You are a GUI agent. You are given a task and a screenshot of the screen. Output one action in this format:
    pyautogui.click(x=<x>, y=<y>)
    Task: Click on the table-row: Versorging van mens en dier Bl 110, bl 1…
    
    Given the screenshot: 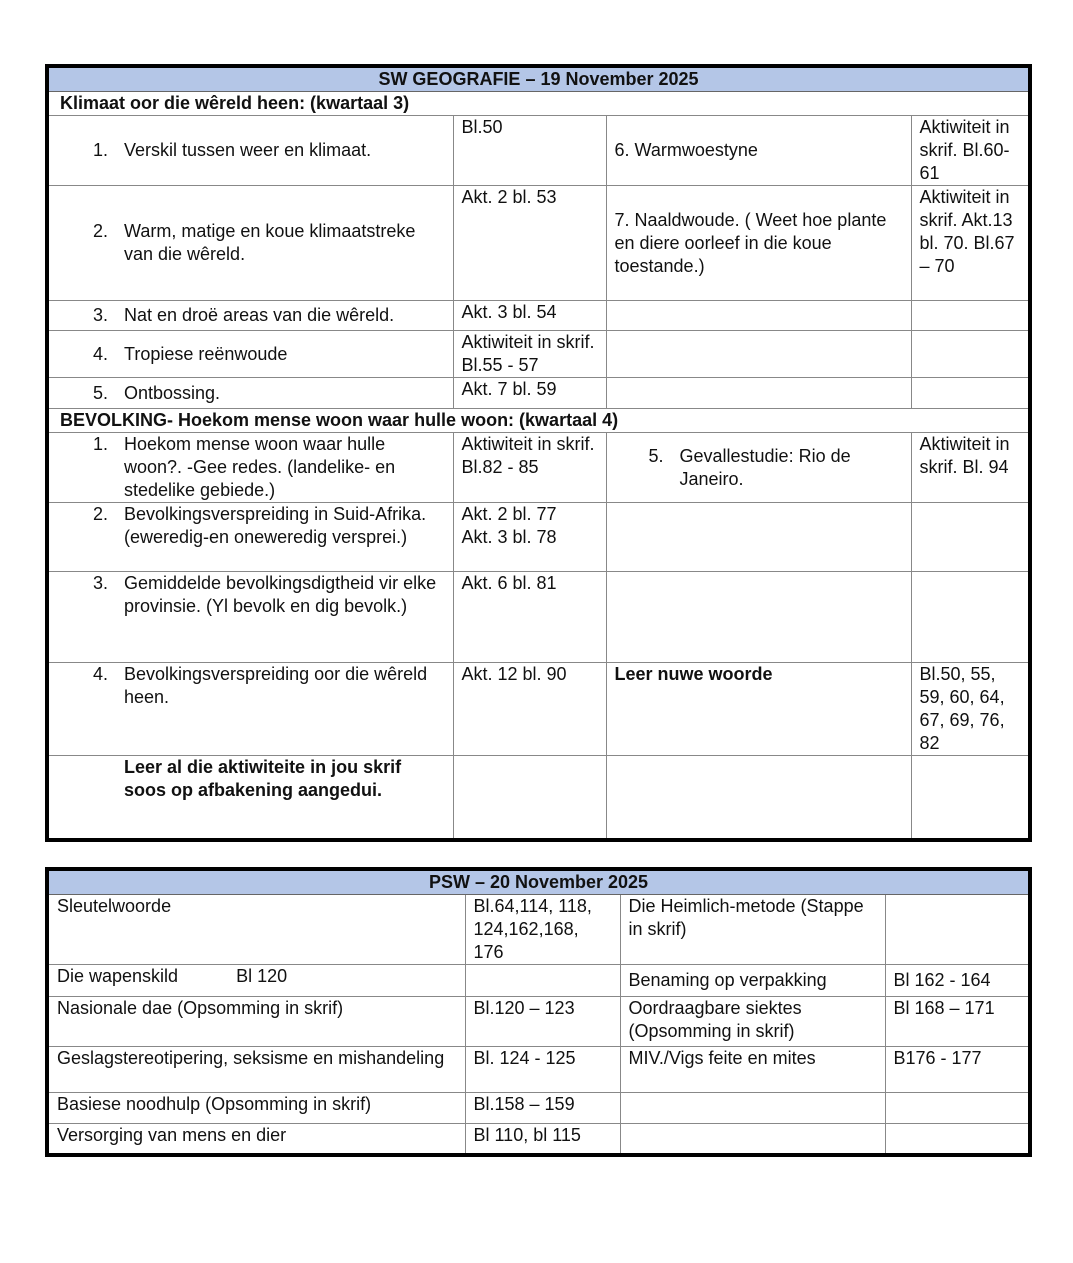 What is the action you would take?
    pyautogui.click(x=538, y=1139)
    